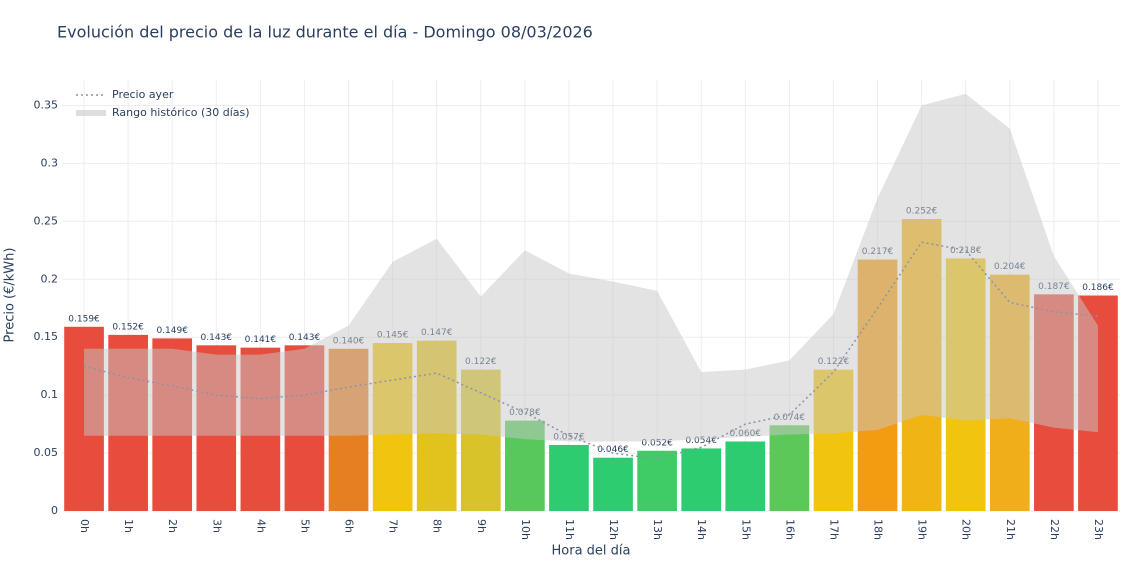 The height and width of the screenshot is (570, 1140). I want to click on x-tick-label: 1h, so click(128, 526).